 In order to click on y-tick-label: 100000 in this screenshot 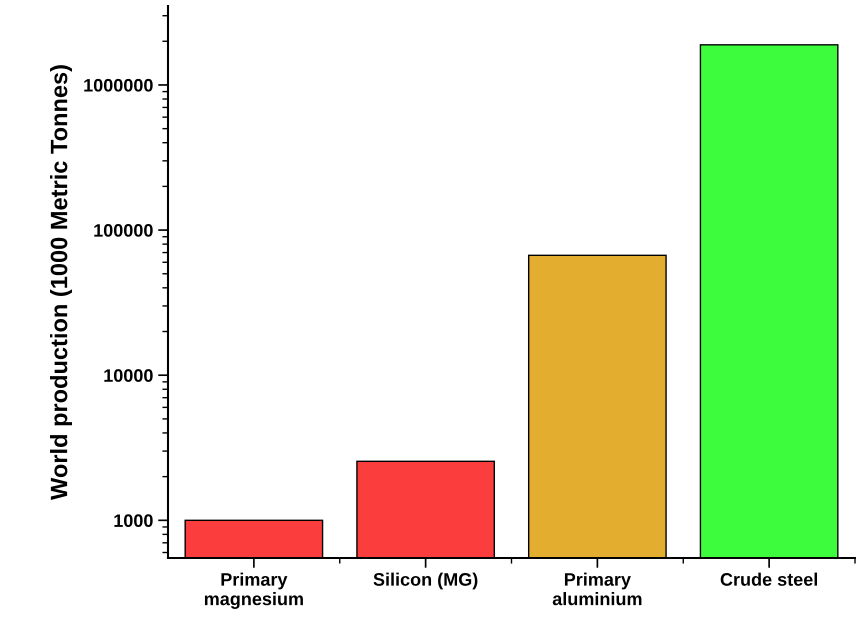, I will do `click(123, 230)`.